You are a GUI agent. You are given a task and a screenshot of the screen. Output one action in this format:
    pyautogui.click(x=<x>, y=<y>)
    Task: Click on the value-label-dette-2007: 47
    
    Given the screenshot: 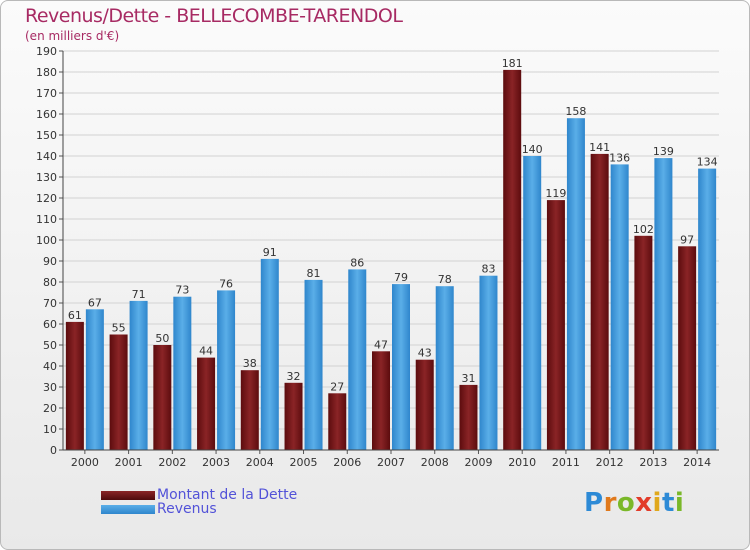 What is the action you would take?
    pyautogui.click(x=381, y=344)
    